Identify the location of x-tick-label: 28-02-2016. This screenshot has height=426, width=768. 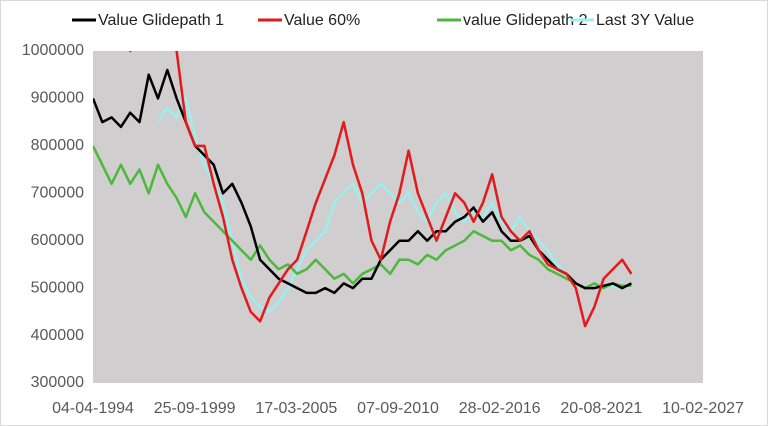
(500, 408).